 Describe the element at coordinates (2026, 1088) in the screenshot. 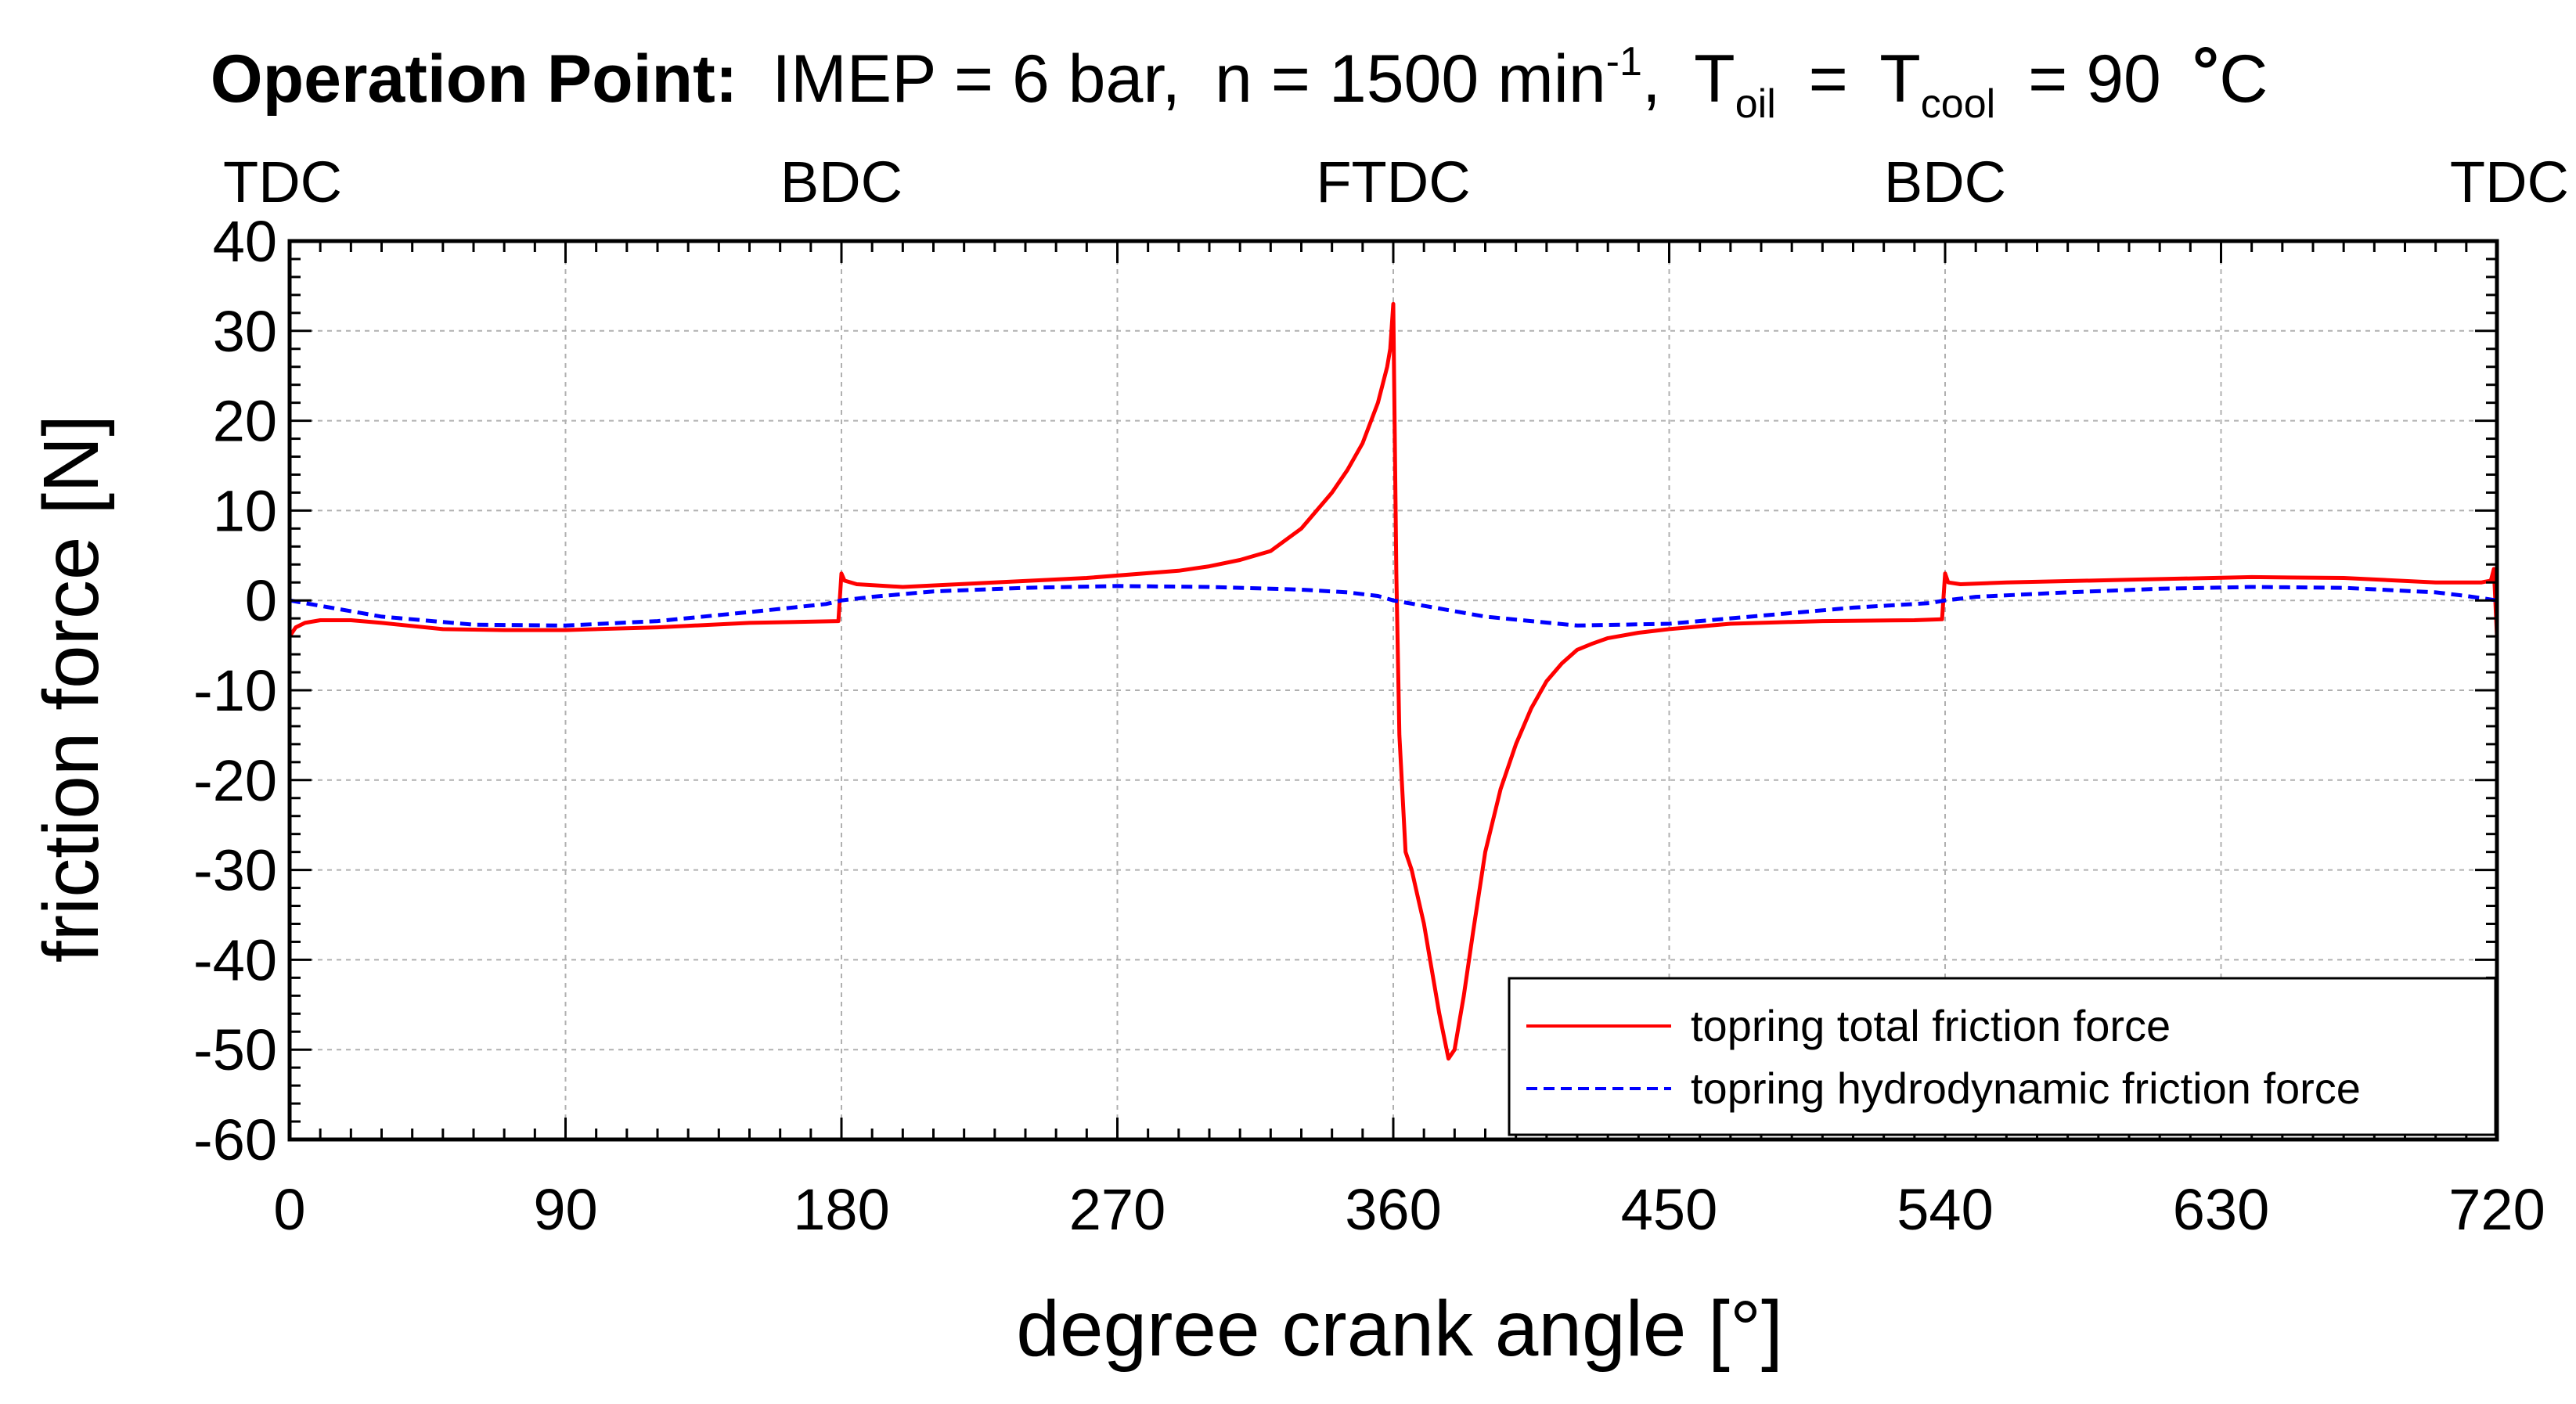

I see `legend-label-hydrodynamic: topring hydrodynamic friction force` at that location.